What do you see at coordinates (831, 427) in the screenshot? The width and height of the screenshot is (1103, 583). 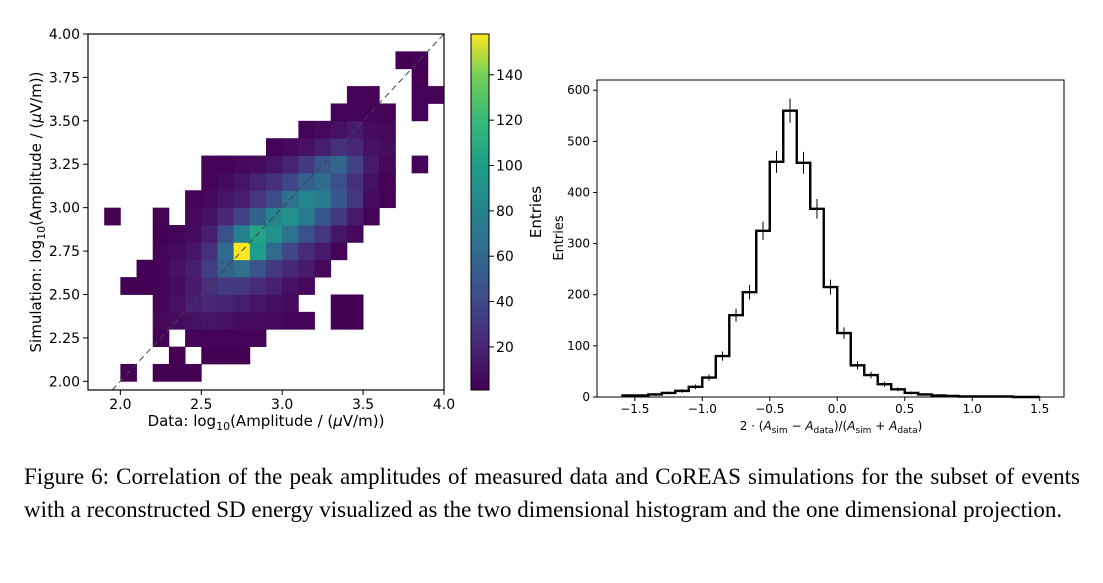 I see `histogram-x-label: 2 · (Asim − Adata)/(Asim + Adata)` at bounding box center [831, 427].